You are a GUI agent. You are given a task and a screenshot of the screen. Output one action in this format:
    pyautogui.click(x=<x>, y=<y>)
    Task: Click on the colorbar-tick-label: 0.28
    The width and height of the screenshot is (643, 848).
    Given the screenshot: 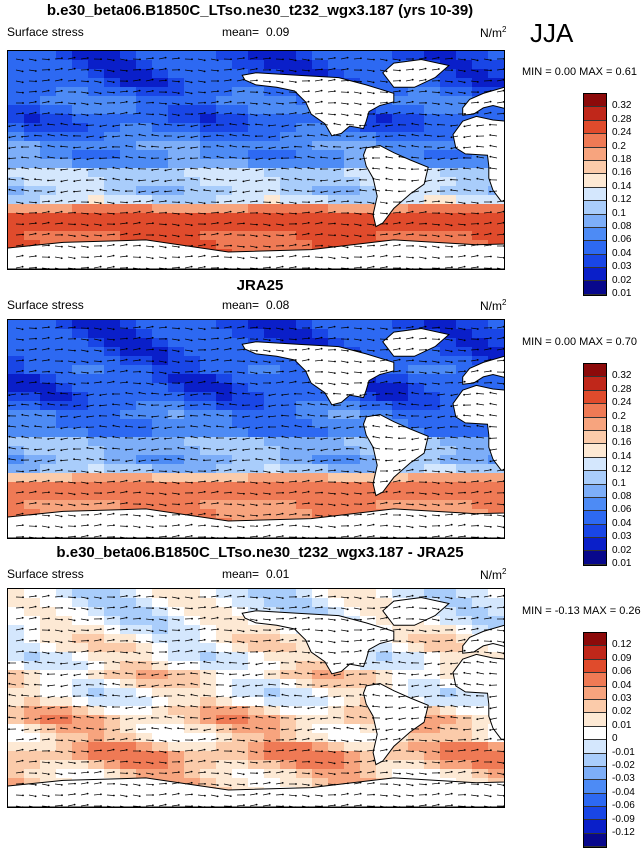 What is the action you would take?
    pyautogui.click(x=621, y=390)
    